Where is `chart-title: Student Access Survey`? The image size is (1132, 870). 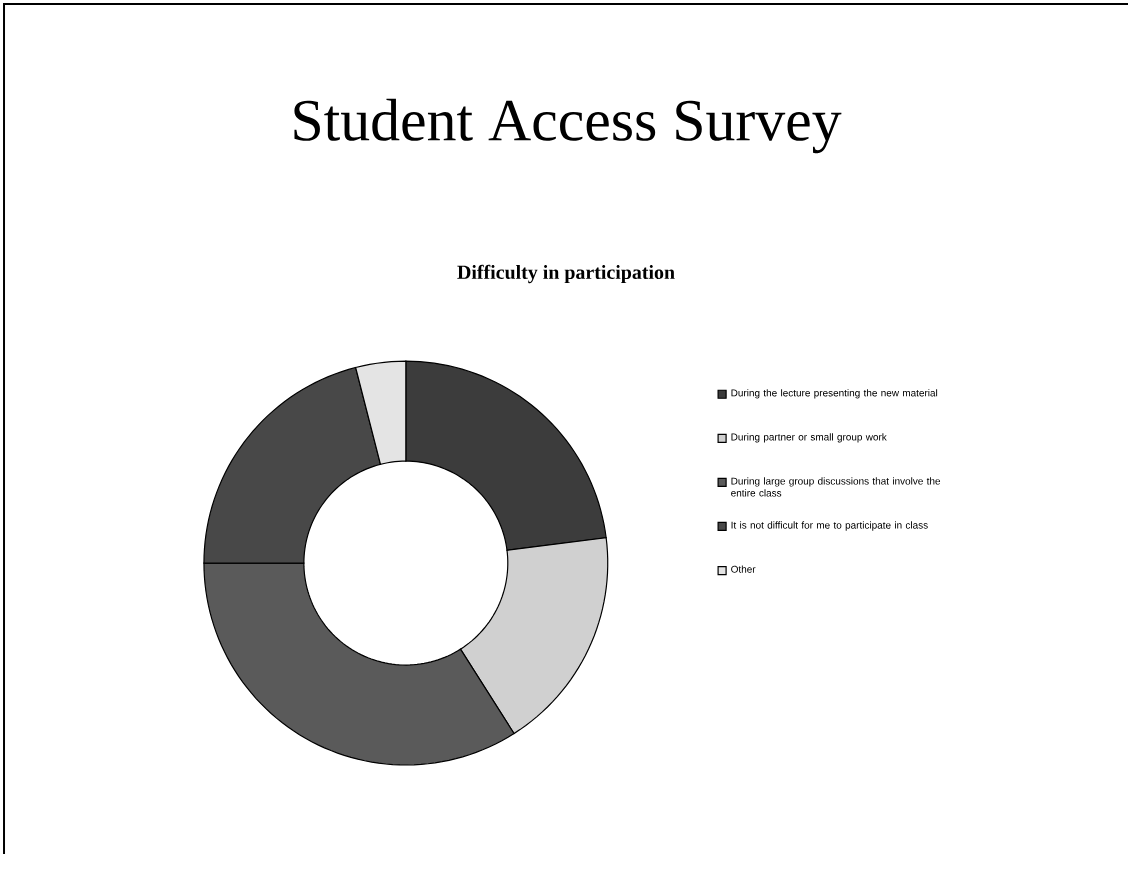 chart-title: Student Access Survey is located at coordinates (568, 126).